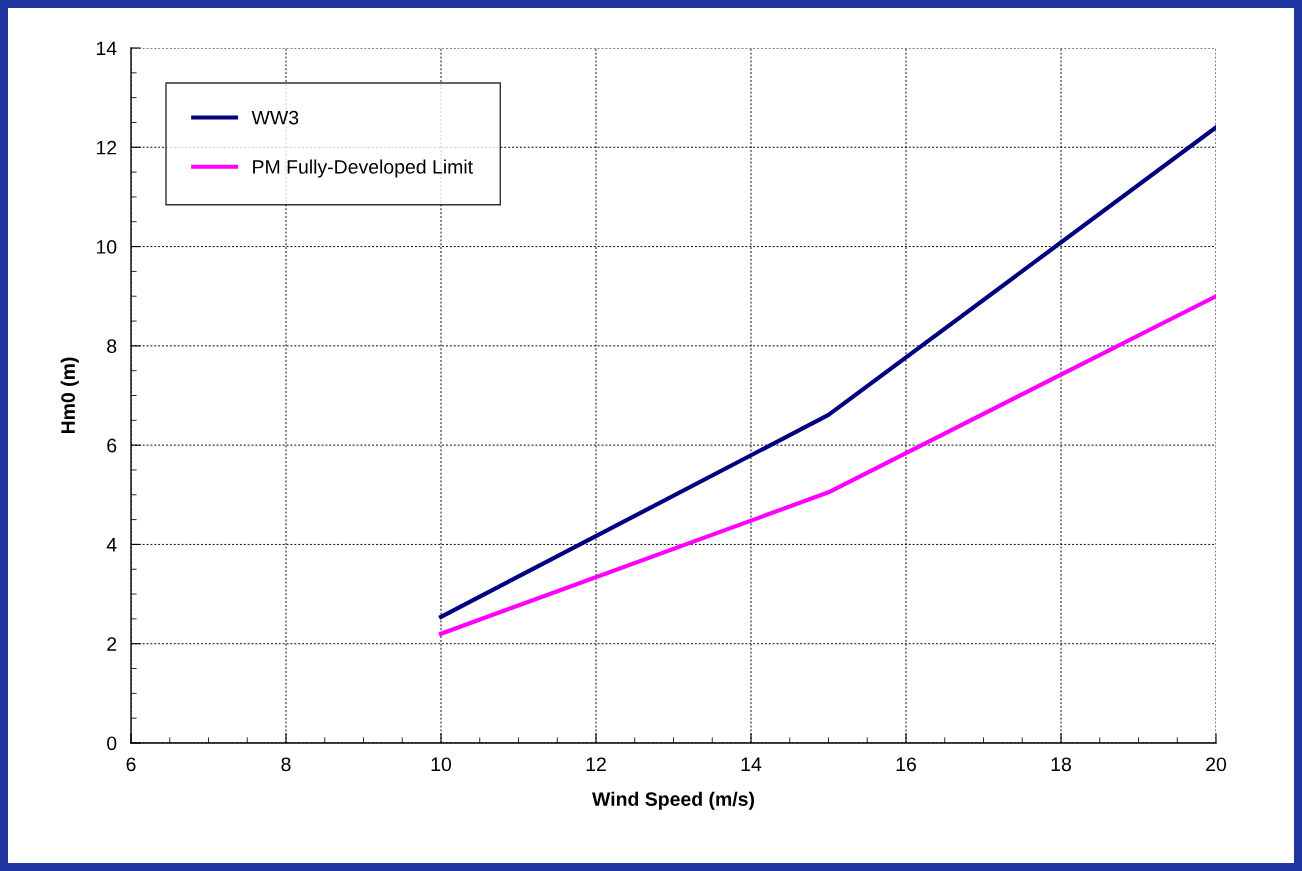  What do you see at coordinates (751, 764) in the screenshot?
I see `x-tick-label: 14` at bounding box center [751, 764].